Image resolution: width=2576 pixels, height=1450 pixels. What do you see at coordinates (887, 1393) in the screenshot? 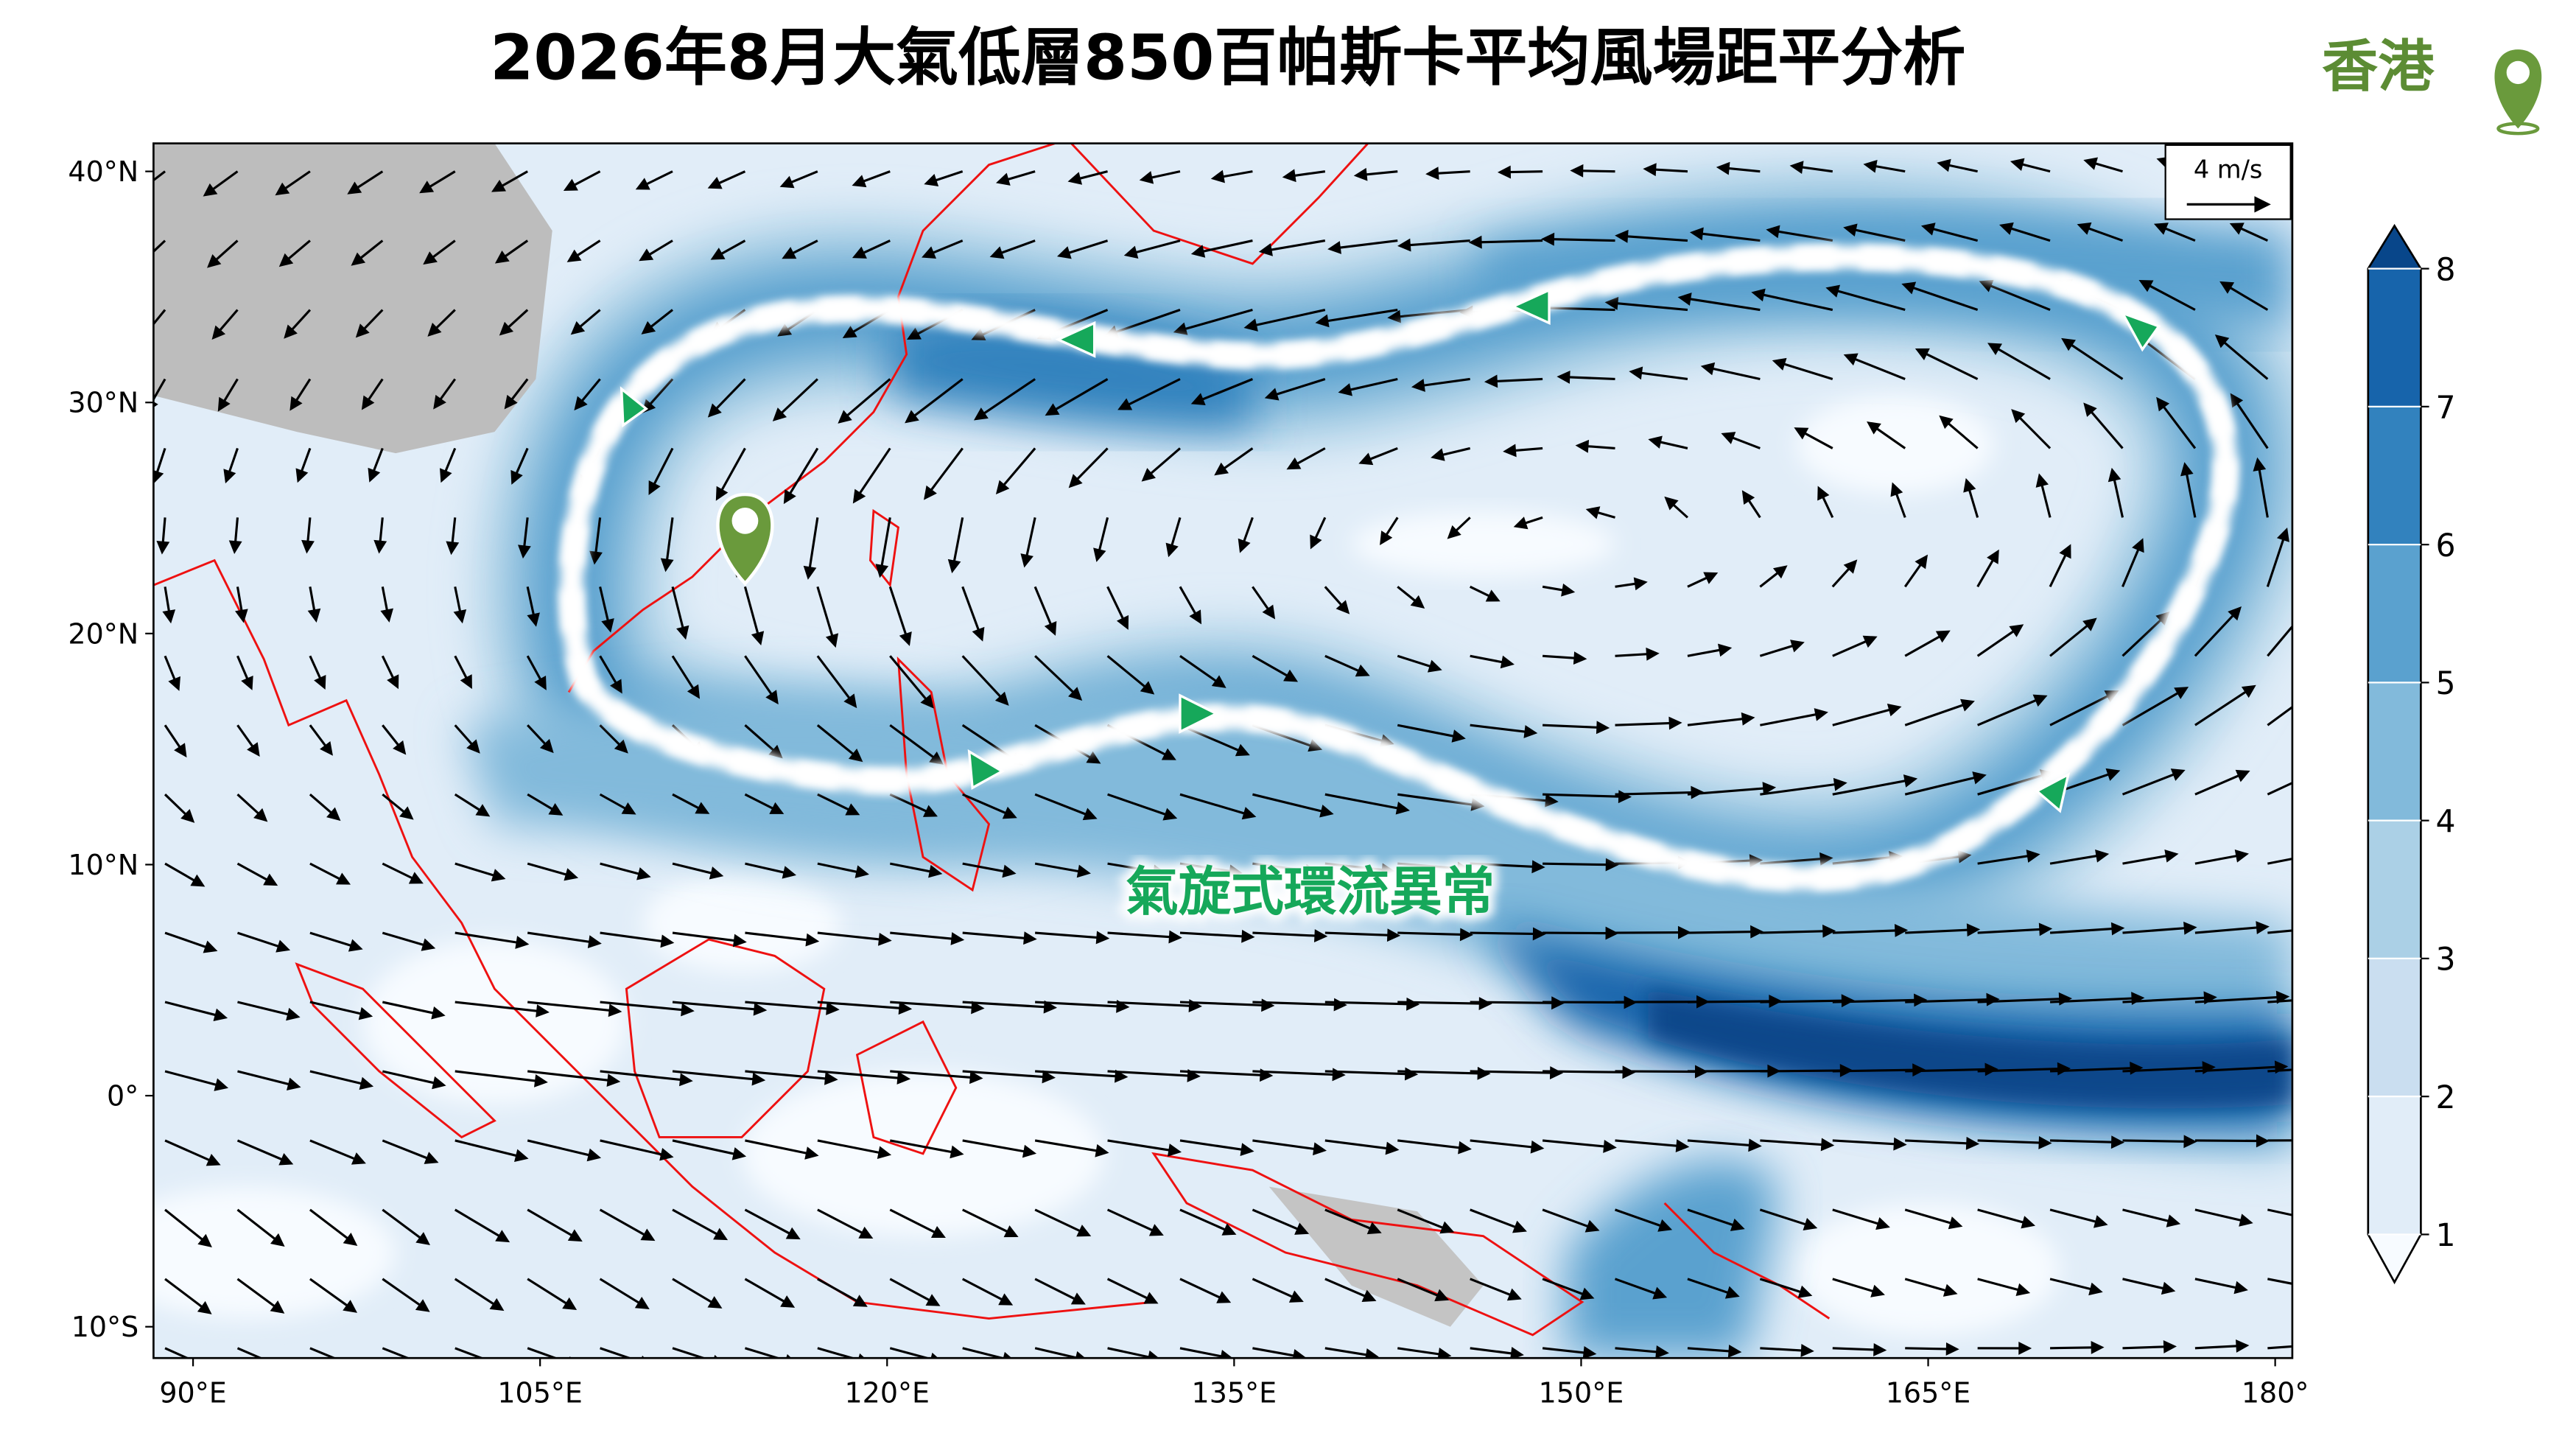
I see `lon-tick-label: 120°E` at bounding box center [887, 1393].